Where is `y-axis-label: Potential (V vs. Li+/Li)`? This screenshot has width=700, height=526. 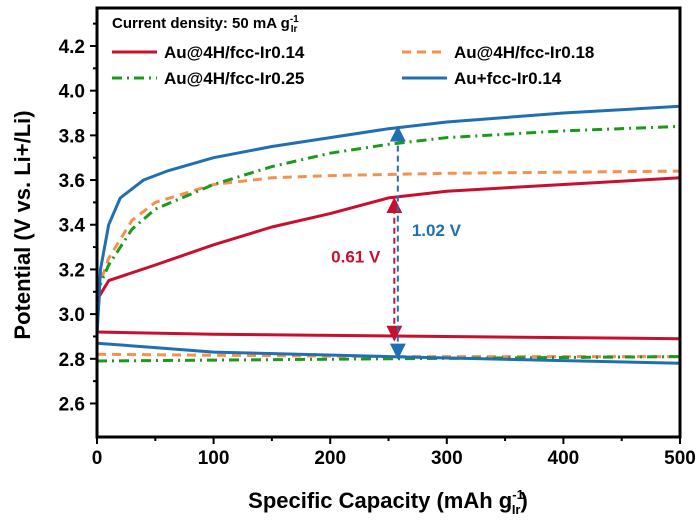
y-axis-label: Potential (V vs. Li+/Li) is located at coordinates (22, 224).